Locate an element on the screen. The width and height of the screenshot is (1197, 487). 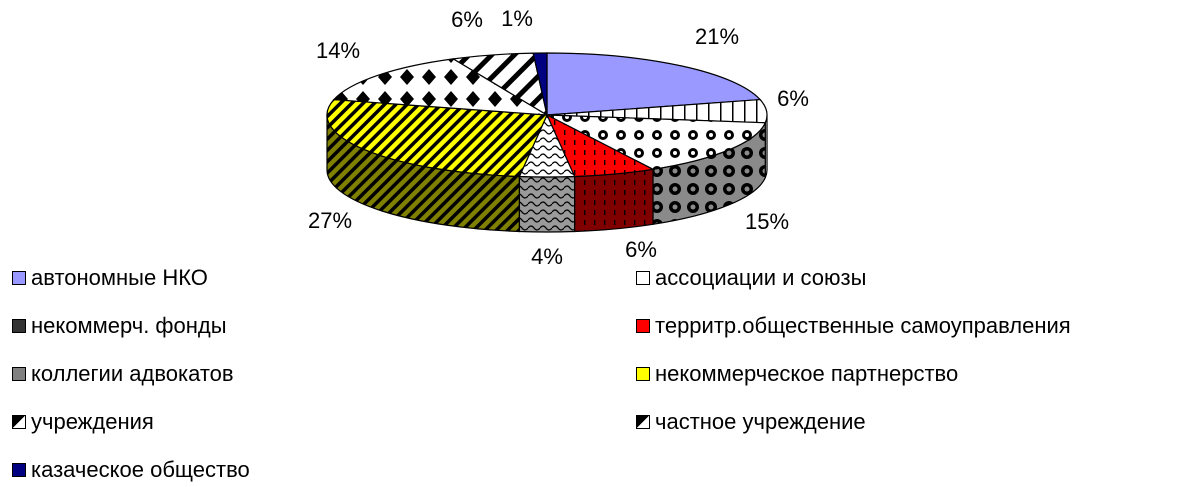
data-label: 1% is located at coordinates (517, 18).